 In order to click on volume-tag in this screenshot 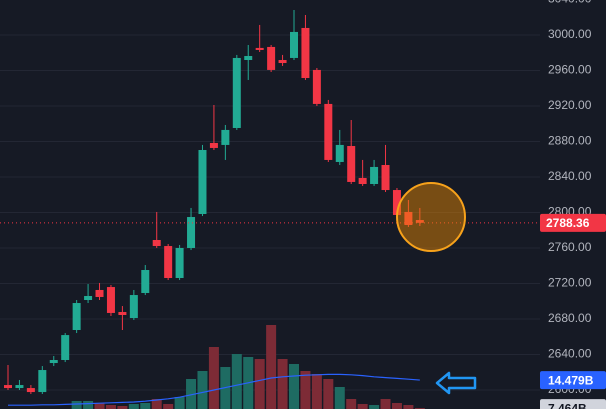, I will do `click(573, 404)`.